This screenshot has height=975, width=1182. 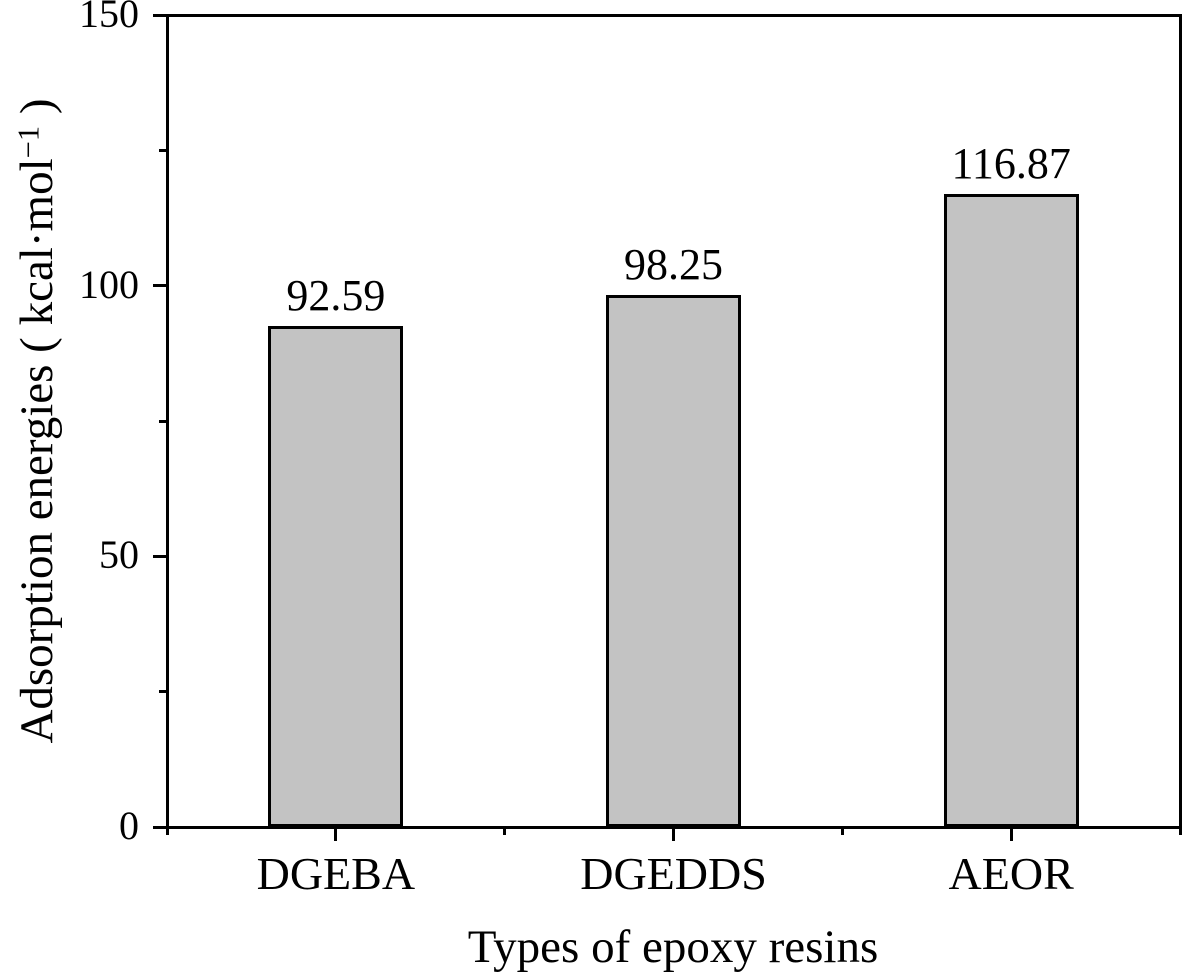 What do you see at coordinates (109, 284) in the screenshot?
I see `y-tick-label: 100` at bounding box center [109, 284].